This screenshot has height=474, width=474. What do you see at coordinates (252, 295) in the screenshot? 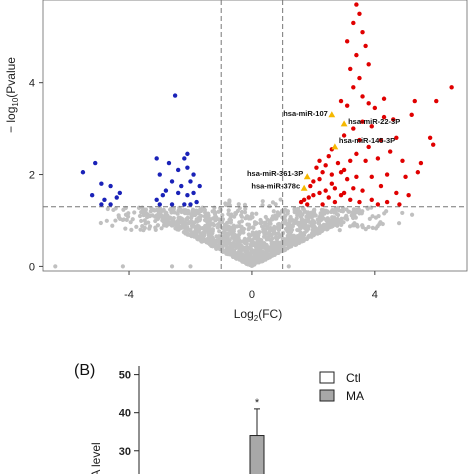
I see `x-tick-label: 0` at bounding box center [252, 295].